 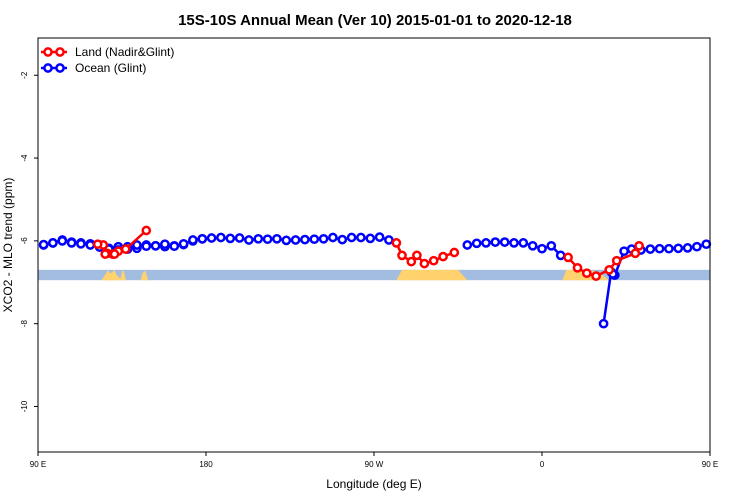 I want to click on y-axis: -2 -4 -6 -8 -10, so click(x=29, y=241).